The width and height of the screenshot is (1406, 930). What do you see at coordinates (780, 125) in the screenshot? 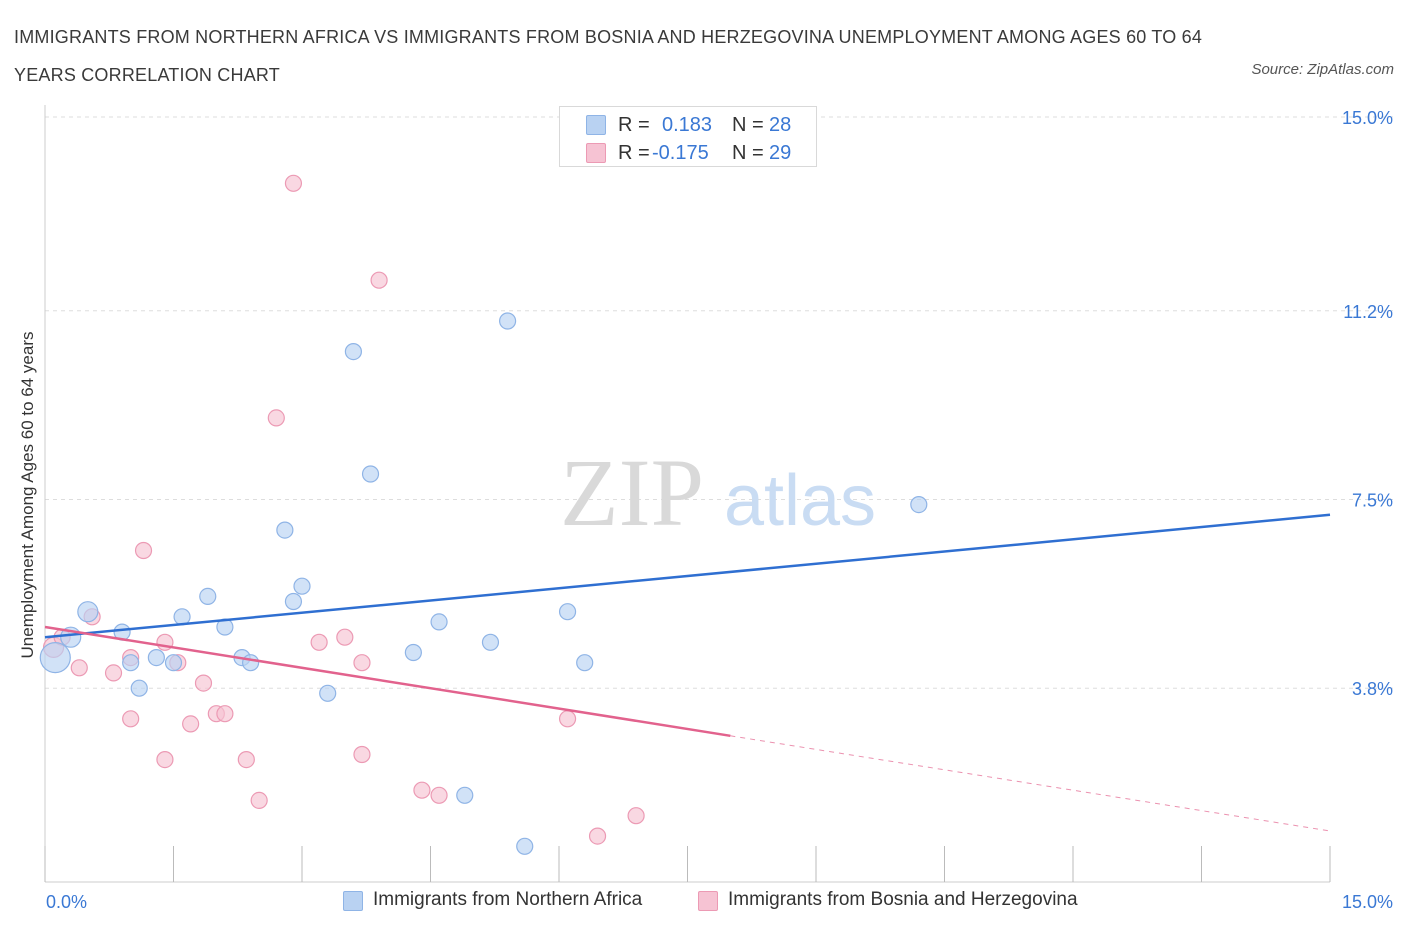
I see `legend-n-value: 28` at bounding box center [780, 125].